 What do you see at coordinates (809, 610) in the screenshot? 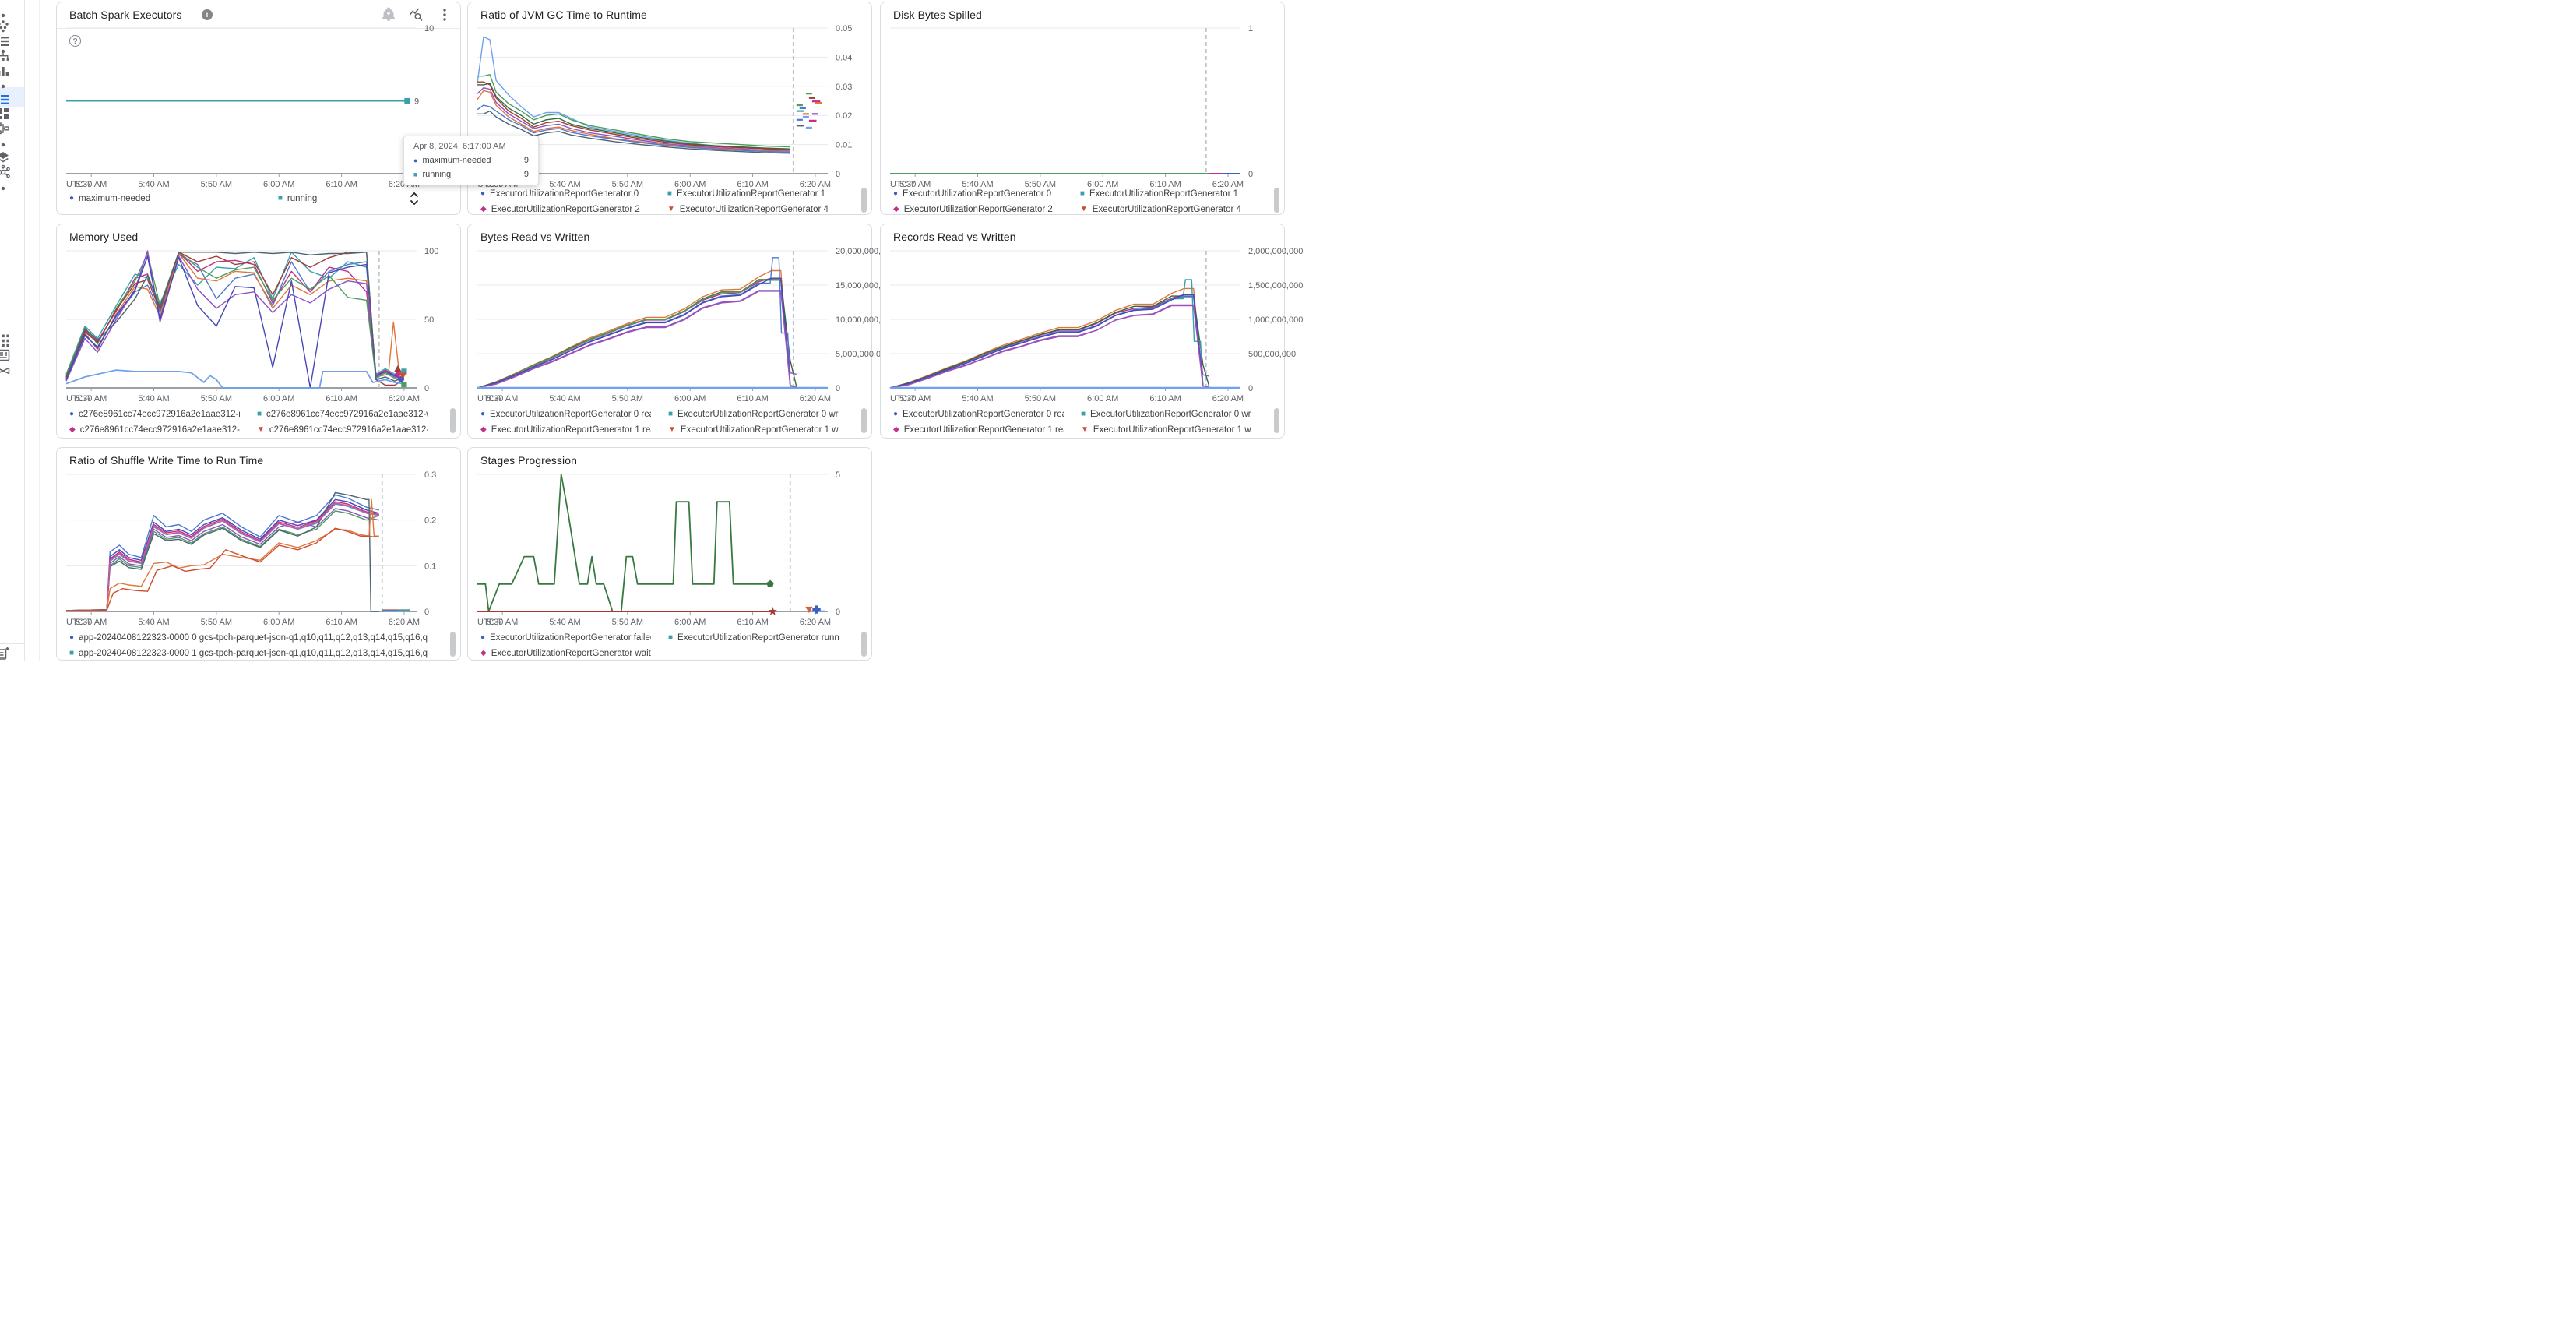
I see `series-end-marker-tri-down-icon` at bounding box center [809, 610].